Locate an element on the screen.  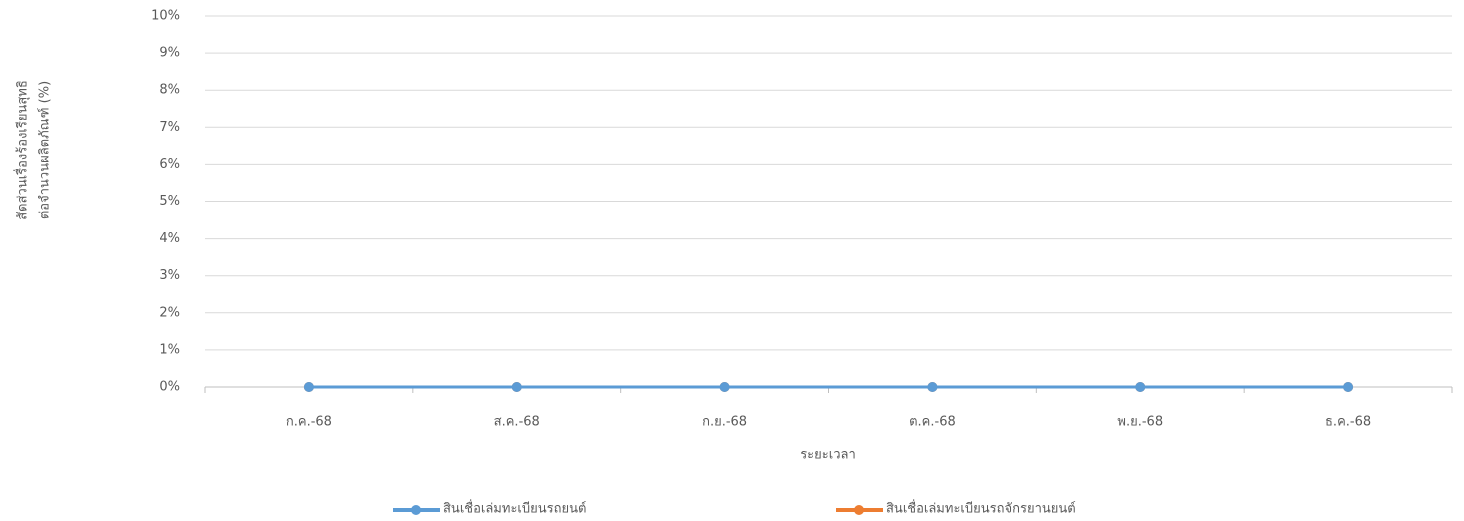
x-tick-label: ก.ย.-68 is located at coordinates (724, 422).